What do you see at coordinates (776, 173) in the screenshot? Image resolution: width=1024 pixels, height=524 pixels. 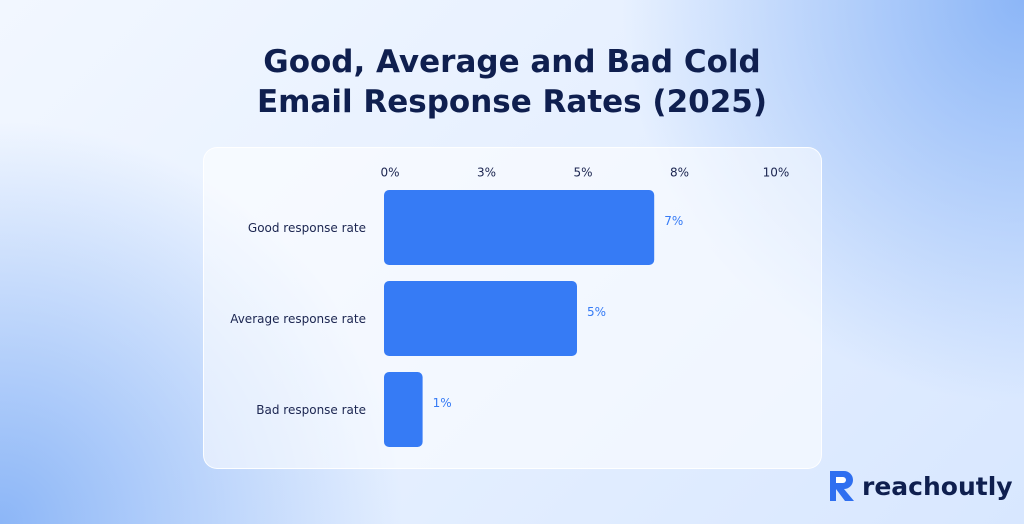 I see `x-tick-label: 10%` at bounding box center [776, 173].